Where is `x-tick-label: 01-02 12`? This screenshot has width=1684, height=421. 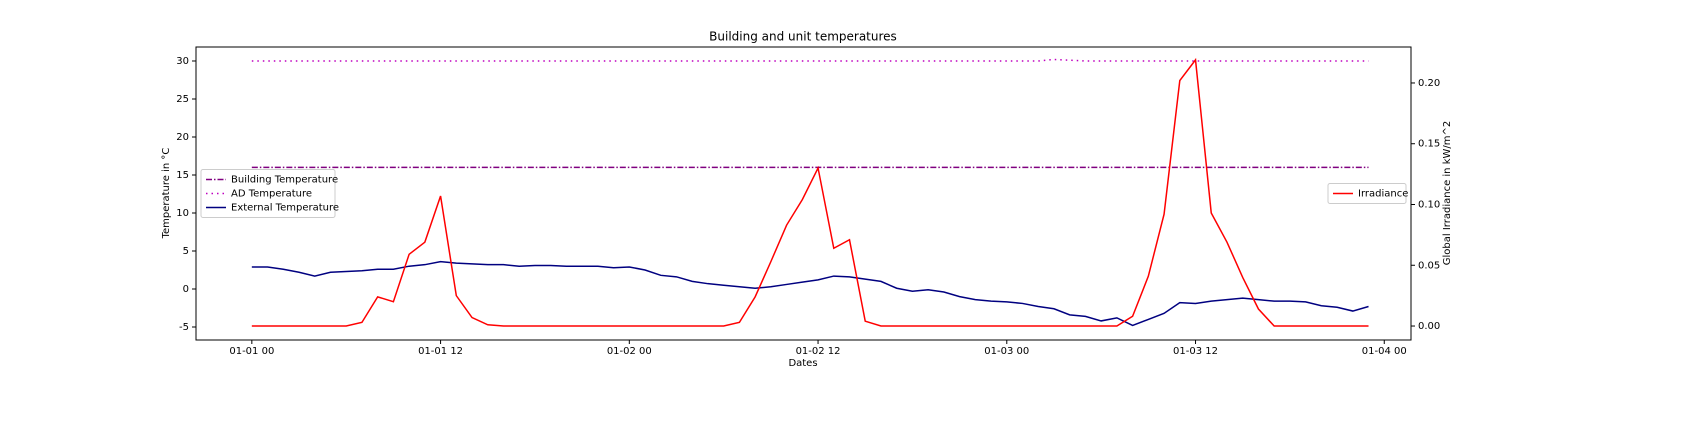
x-tick-label: 01-02 12 is located at coordinates (818, 351).